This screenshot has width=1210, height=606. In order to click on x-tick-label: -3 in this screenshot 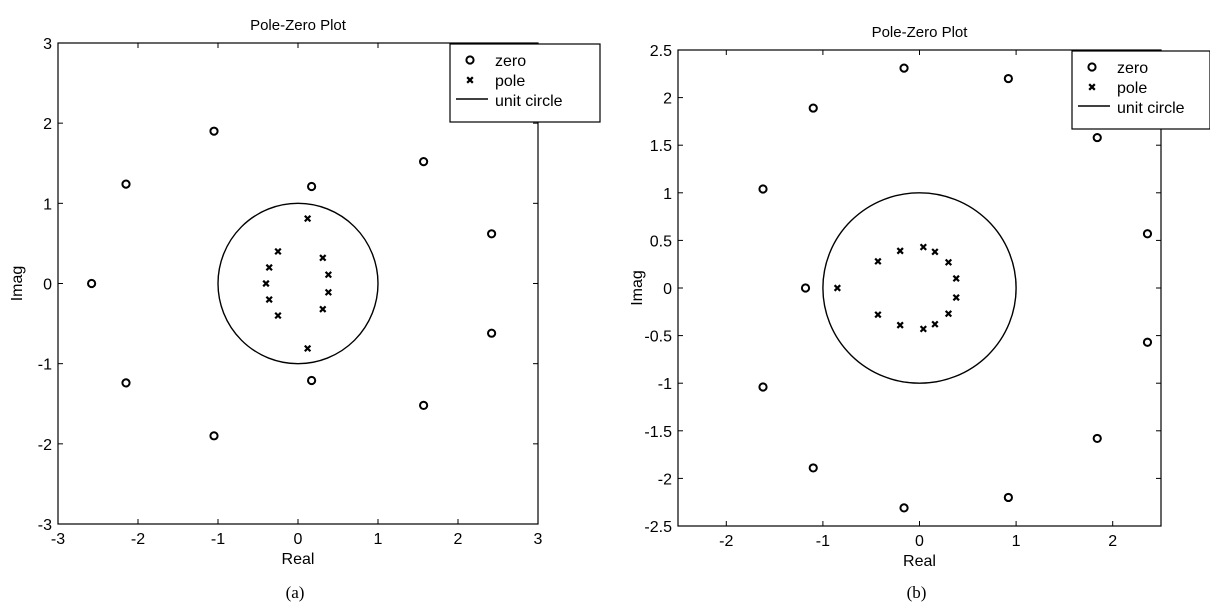, I will do `click(58, 539)`.